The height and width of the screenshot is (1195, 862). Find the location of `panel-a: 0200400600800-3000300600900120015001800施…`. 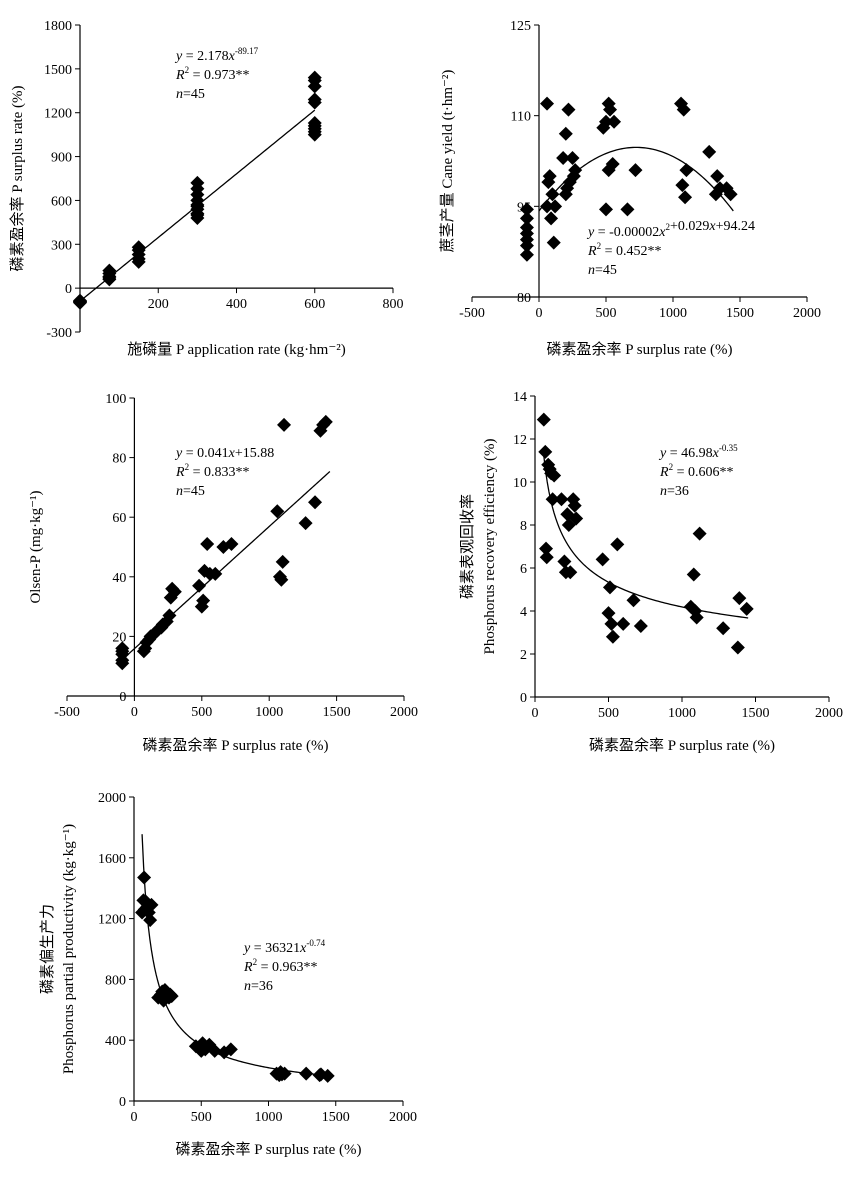

panel-a: 0200400600800-3000300600900120015001800施… is located at coordinates (206, 188).